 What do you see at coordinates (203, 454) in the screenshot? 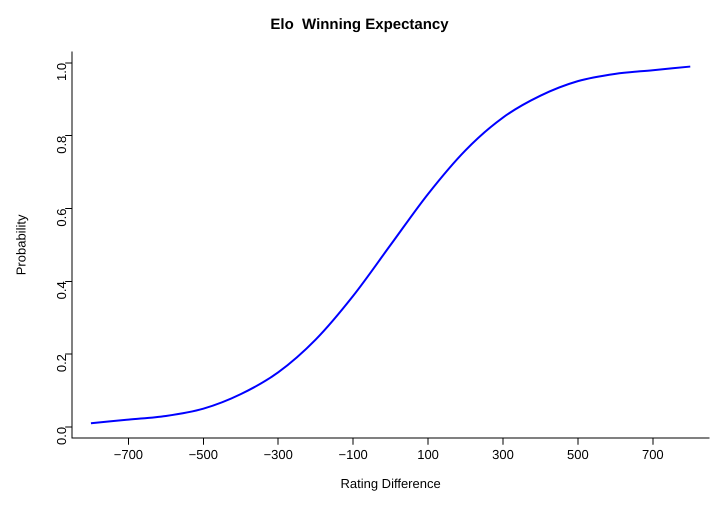
I see `x-tick-label: −500` at bounding box center [203, 454].